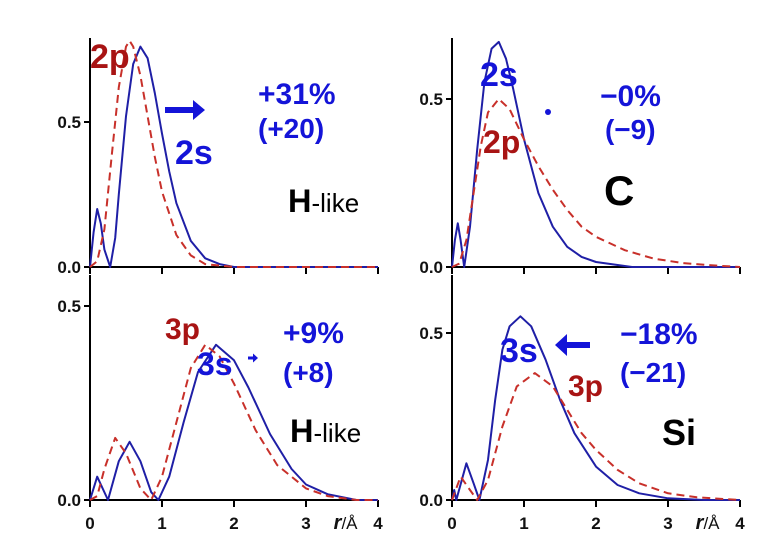  What do you see at coordinates (308, 372) in the screenshot?
I see `change-value-label: (+8)` at bounding box center [308, 372].